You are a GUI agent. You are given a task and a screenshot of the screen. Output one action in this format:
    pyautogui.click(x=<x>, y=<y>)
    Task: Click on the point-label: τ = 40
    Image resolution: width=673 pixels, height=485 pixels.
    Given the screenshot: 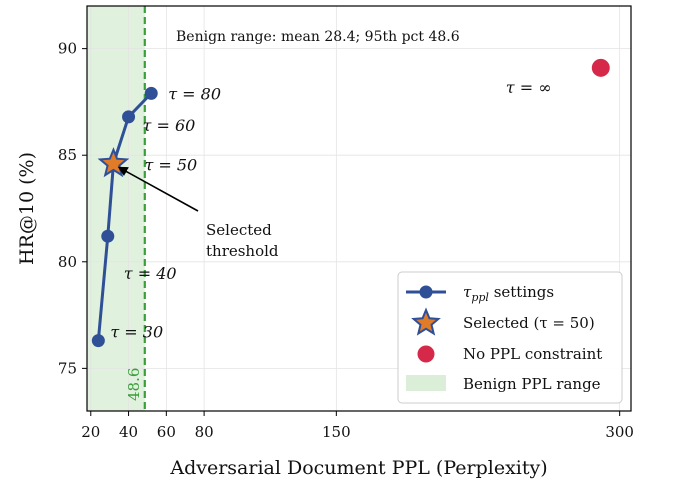 What is the action you would take?
    pyautogui.click(x=150, y=273)
    